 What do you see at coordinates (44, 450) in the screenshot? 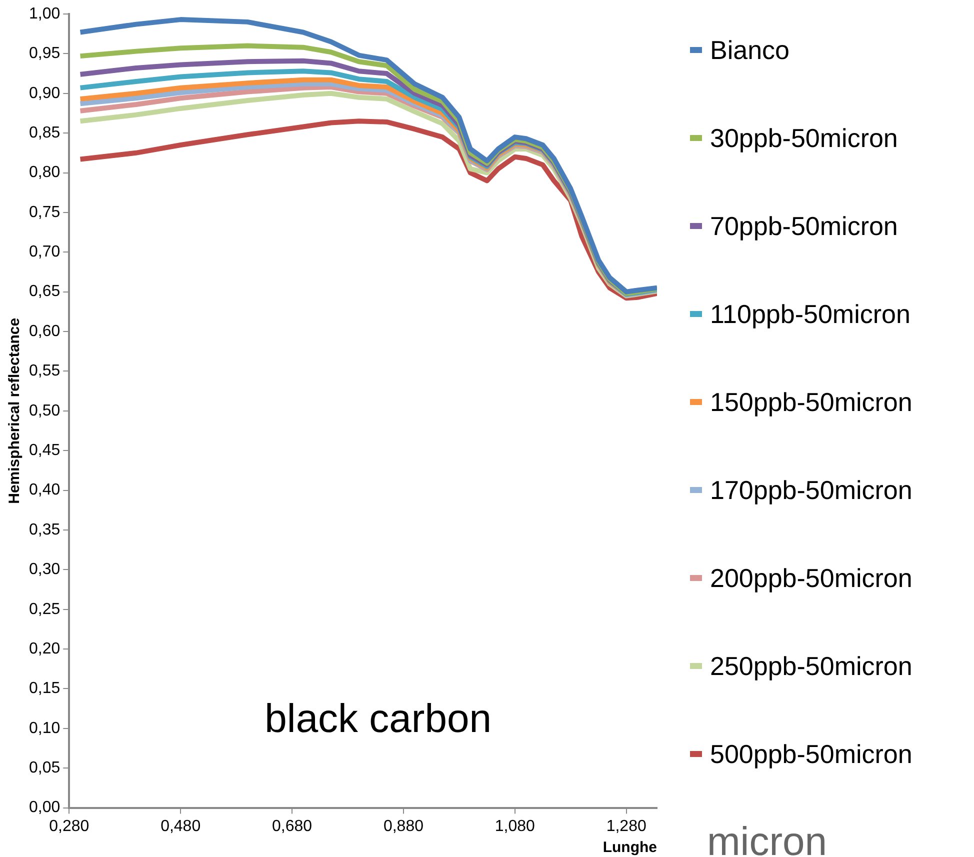
I see `y-tick-label: 0,45` at bounding box center [44, 450].